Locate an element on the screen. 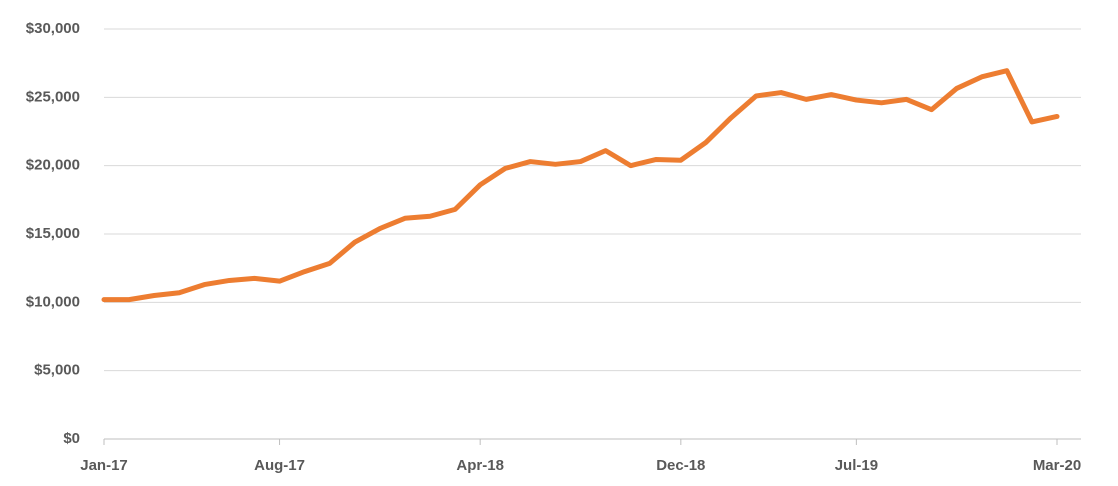 The height and width of the screenshot is (486, 1118). y-tick-label: $25,000 is located at coordinates (53, 96).